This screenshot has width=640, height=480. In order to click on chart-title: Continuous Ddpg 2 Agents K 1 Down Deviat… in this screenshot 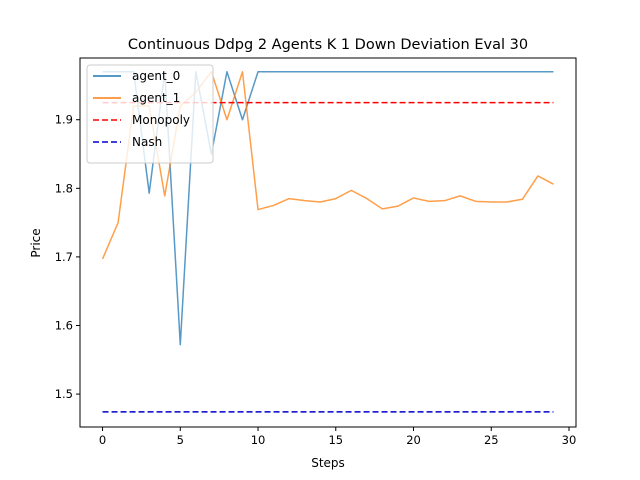, I will do `click(328, 45)`.